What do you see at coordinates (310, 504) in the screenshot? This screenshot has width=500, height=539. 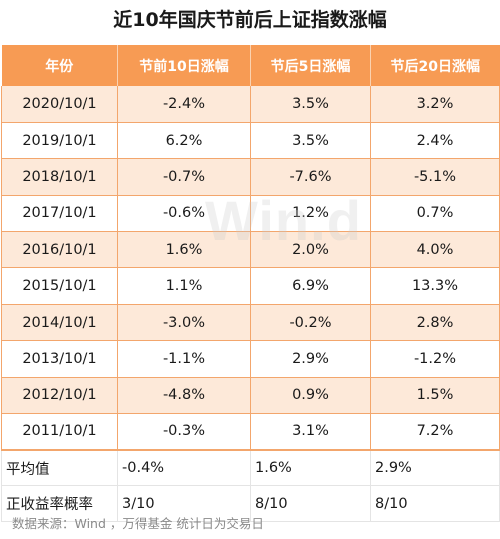 I see `positive-rate-post5: 8/10` at bounding box center [310, 504].